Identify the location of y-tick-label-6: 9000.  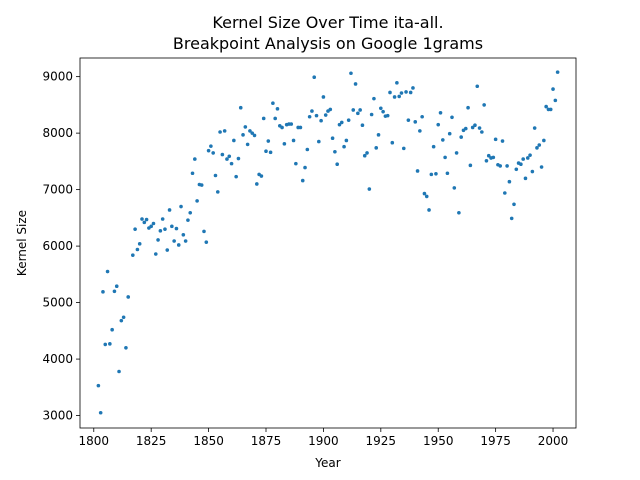
(57, 77).